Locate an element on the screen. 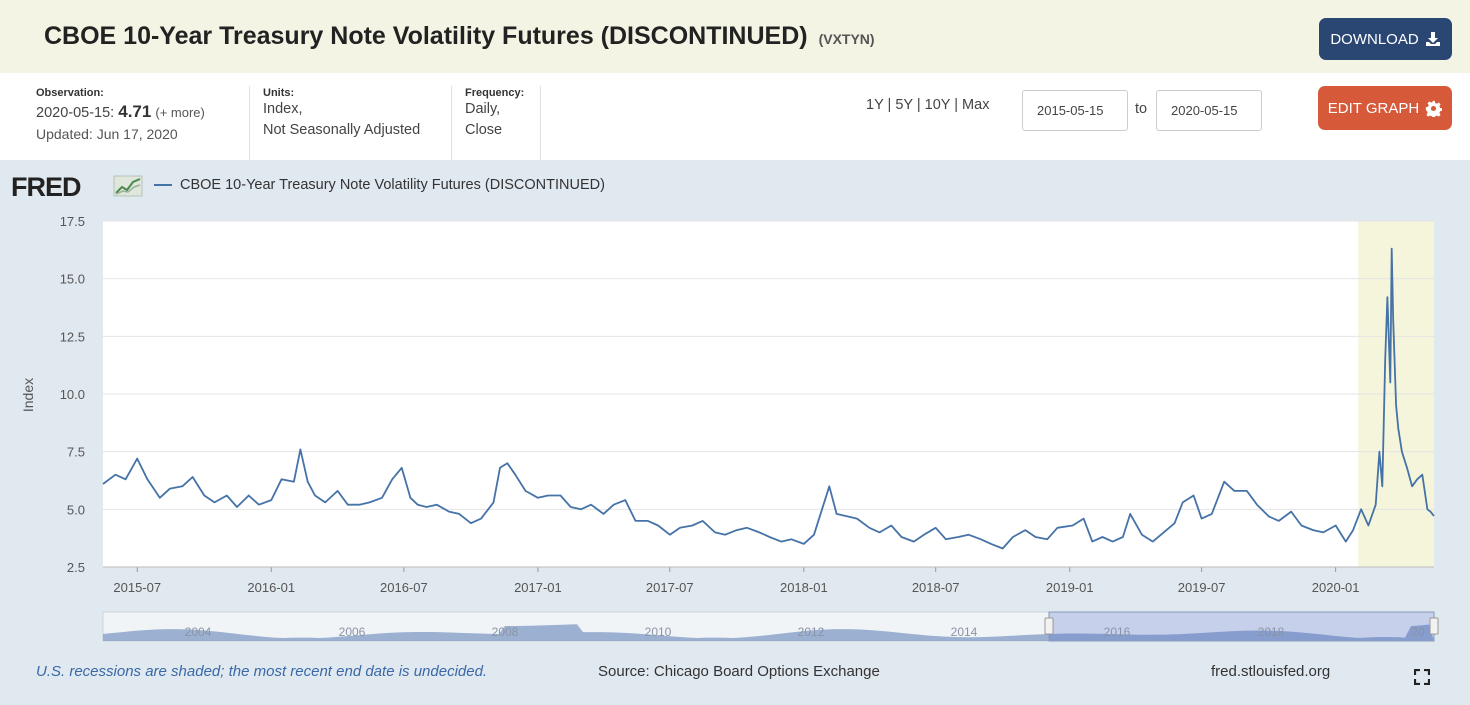 This screenshot has width=1470, height=705. download-icon is located at coordinates (1432, 39).